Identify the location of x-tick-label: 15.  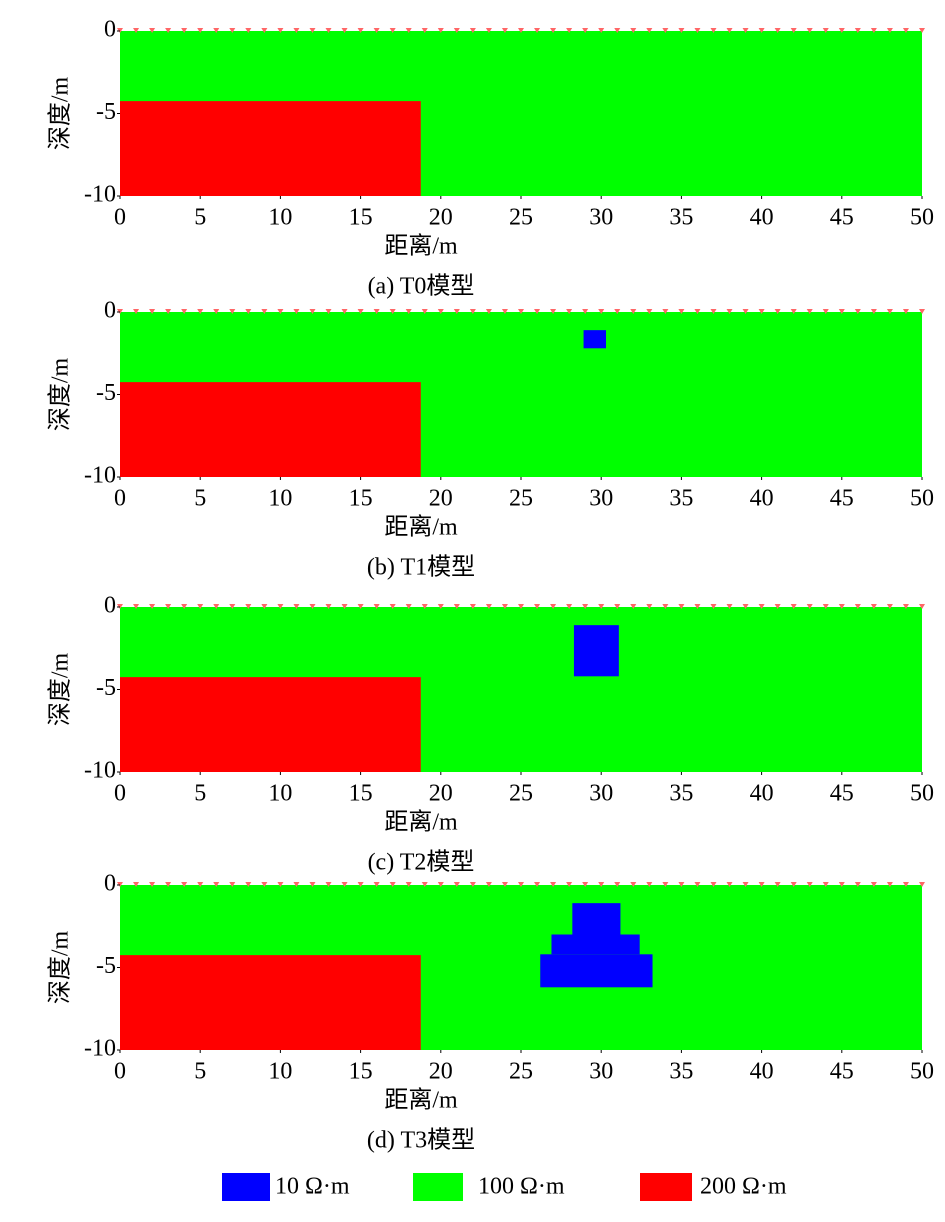
(361, 1072).